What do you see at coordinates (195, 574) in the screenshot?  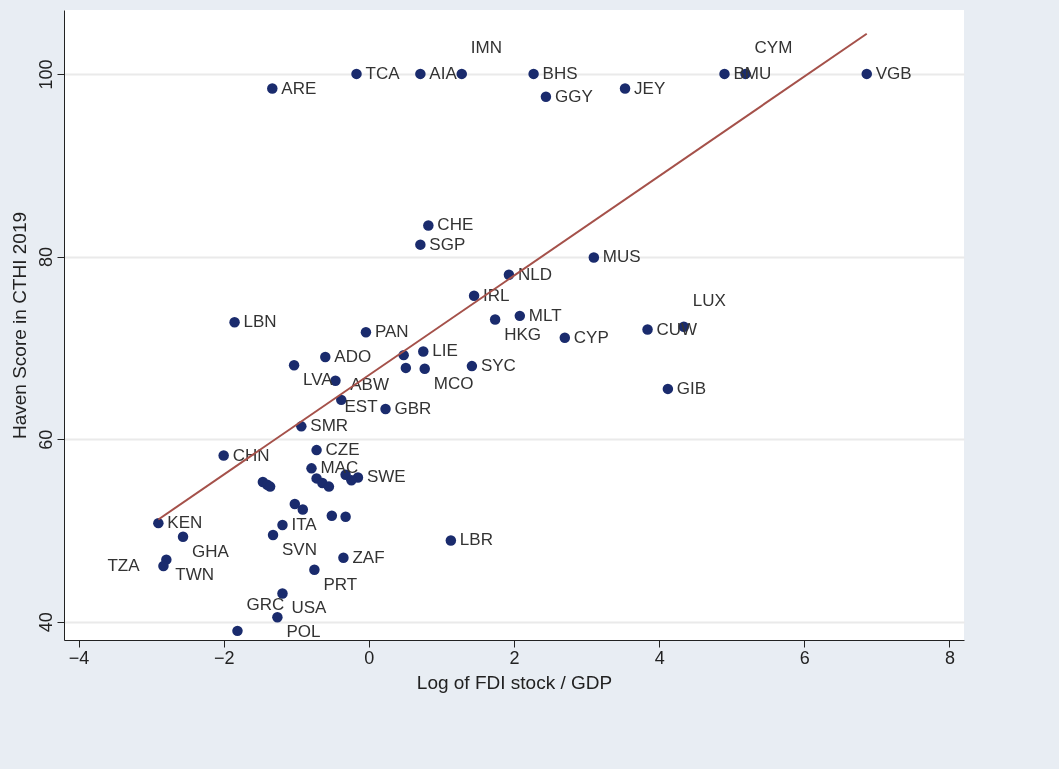 I see `data-label: TWN` at bounding box center [195, 574].